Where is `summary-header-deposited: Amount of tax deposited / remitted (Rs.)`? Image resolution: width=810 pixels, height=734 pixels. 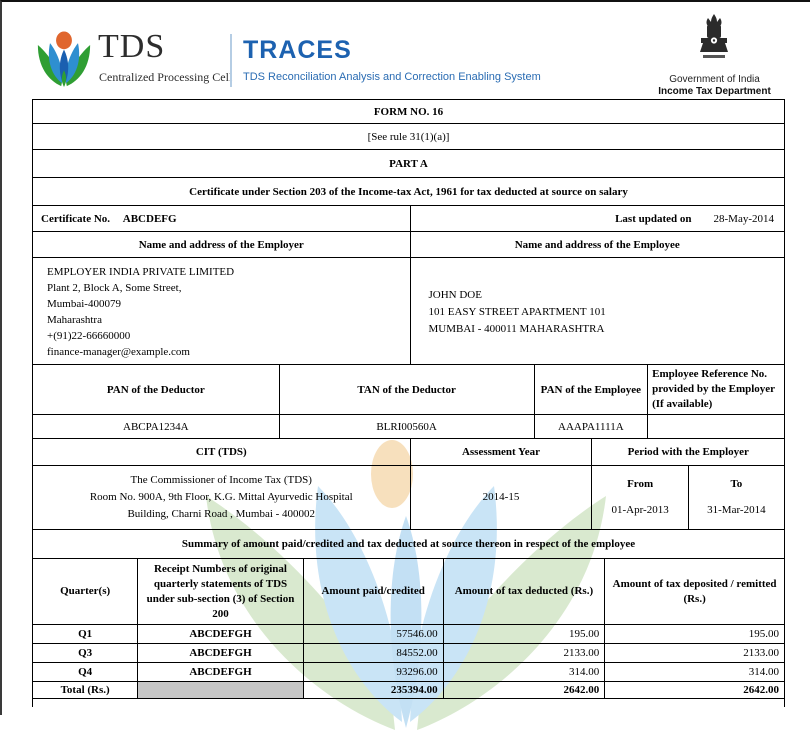
summary-header-deposited: Amount of tax deposited / remitted (Rs.) is located at coordinates (694, 591).